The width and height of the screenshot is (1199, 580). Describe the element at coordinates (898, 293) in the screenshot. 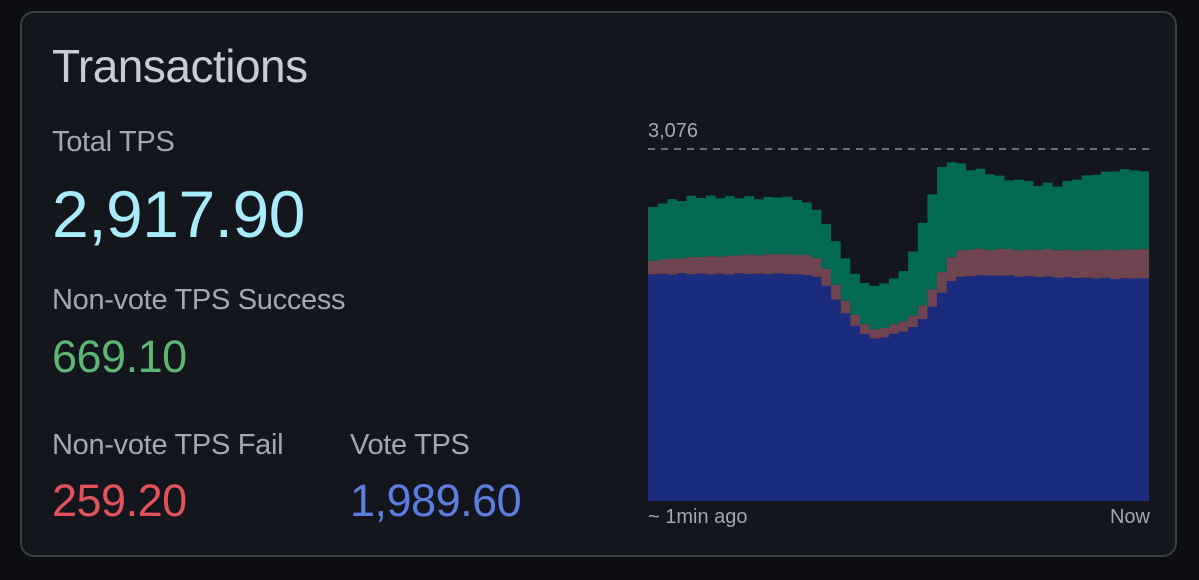

I see `series-area-nonvote_fail` at that location.